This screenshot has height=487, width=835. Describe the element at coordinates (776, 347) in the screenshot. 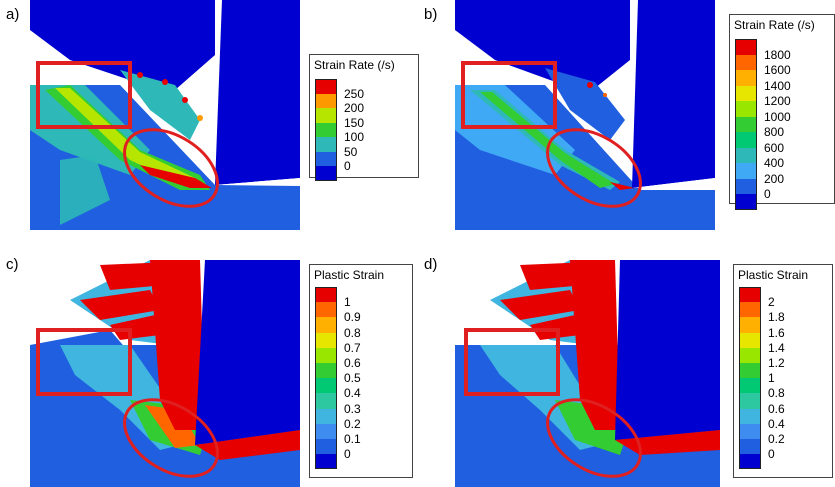

I see `legend-tick-label: 1.4` at that location.